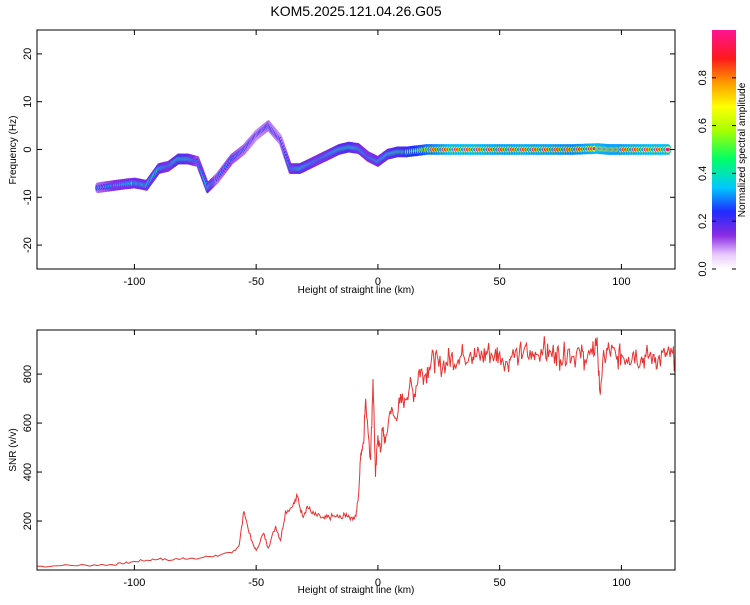 The width and height of the screenshot is (750, 605). Describe the element at coordinates (667, 149) in the screenshot. I see `spectrogram-cell` at that location.